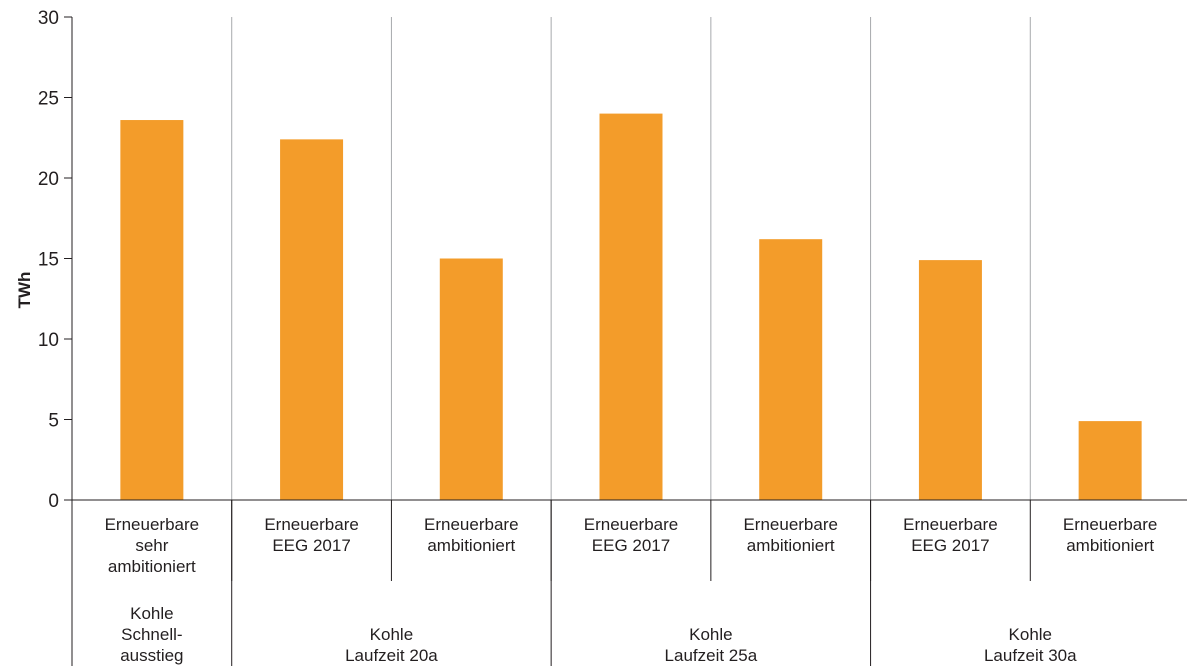 This screenshot has height=666, width=1187. What do you see at coordinates (48, 340) in the screenshot?
I see `y-tick-label: 10` at bounding box center [48, 340].